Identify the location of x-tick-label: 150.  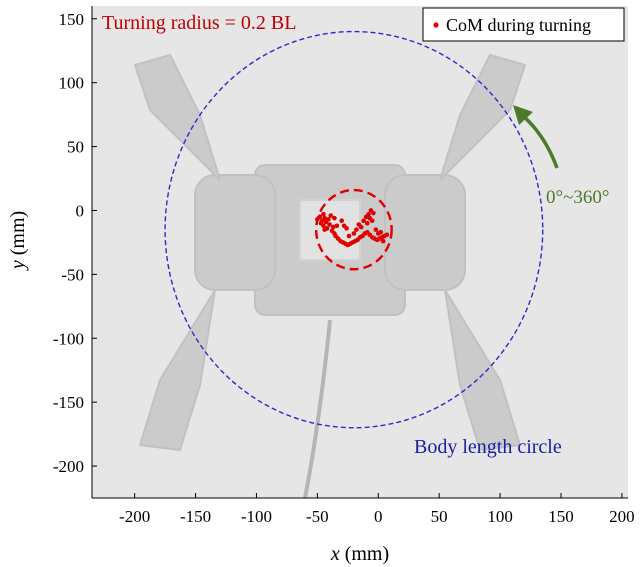
(561, 516).